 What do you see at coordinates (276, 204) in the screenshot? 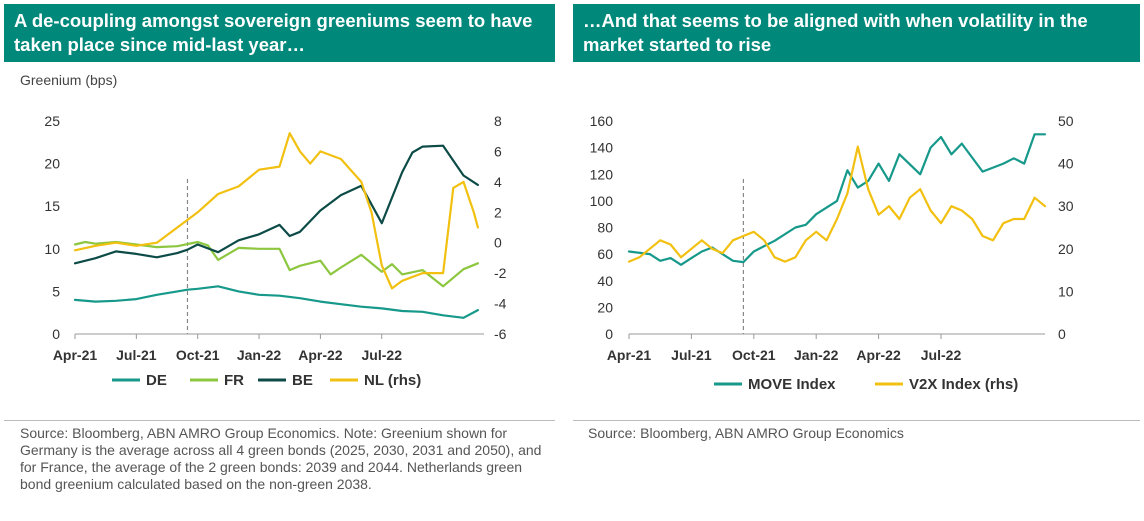
I see `series-line-be` at bounding box center [276, 204].